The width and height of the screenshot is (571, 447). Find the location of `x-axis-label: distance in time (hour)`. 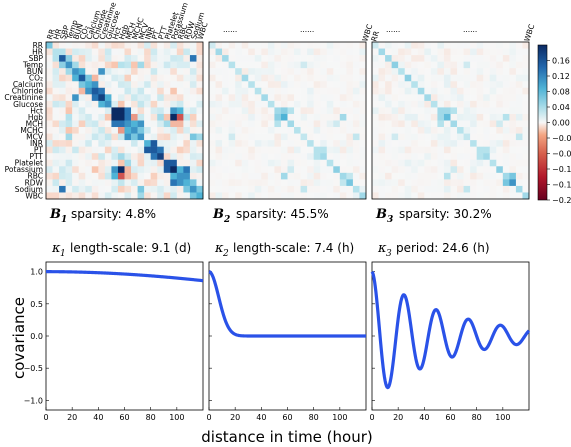

x-axis-label: distance in time (hour) is located at coordinates (287, 437).